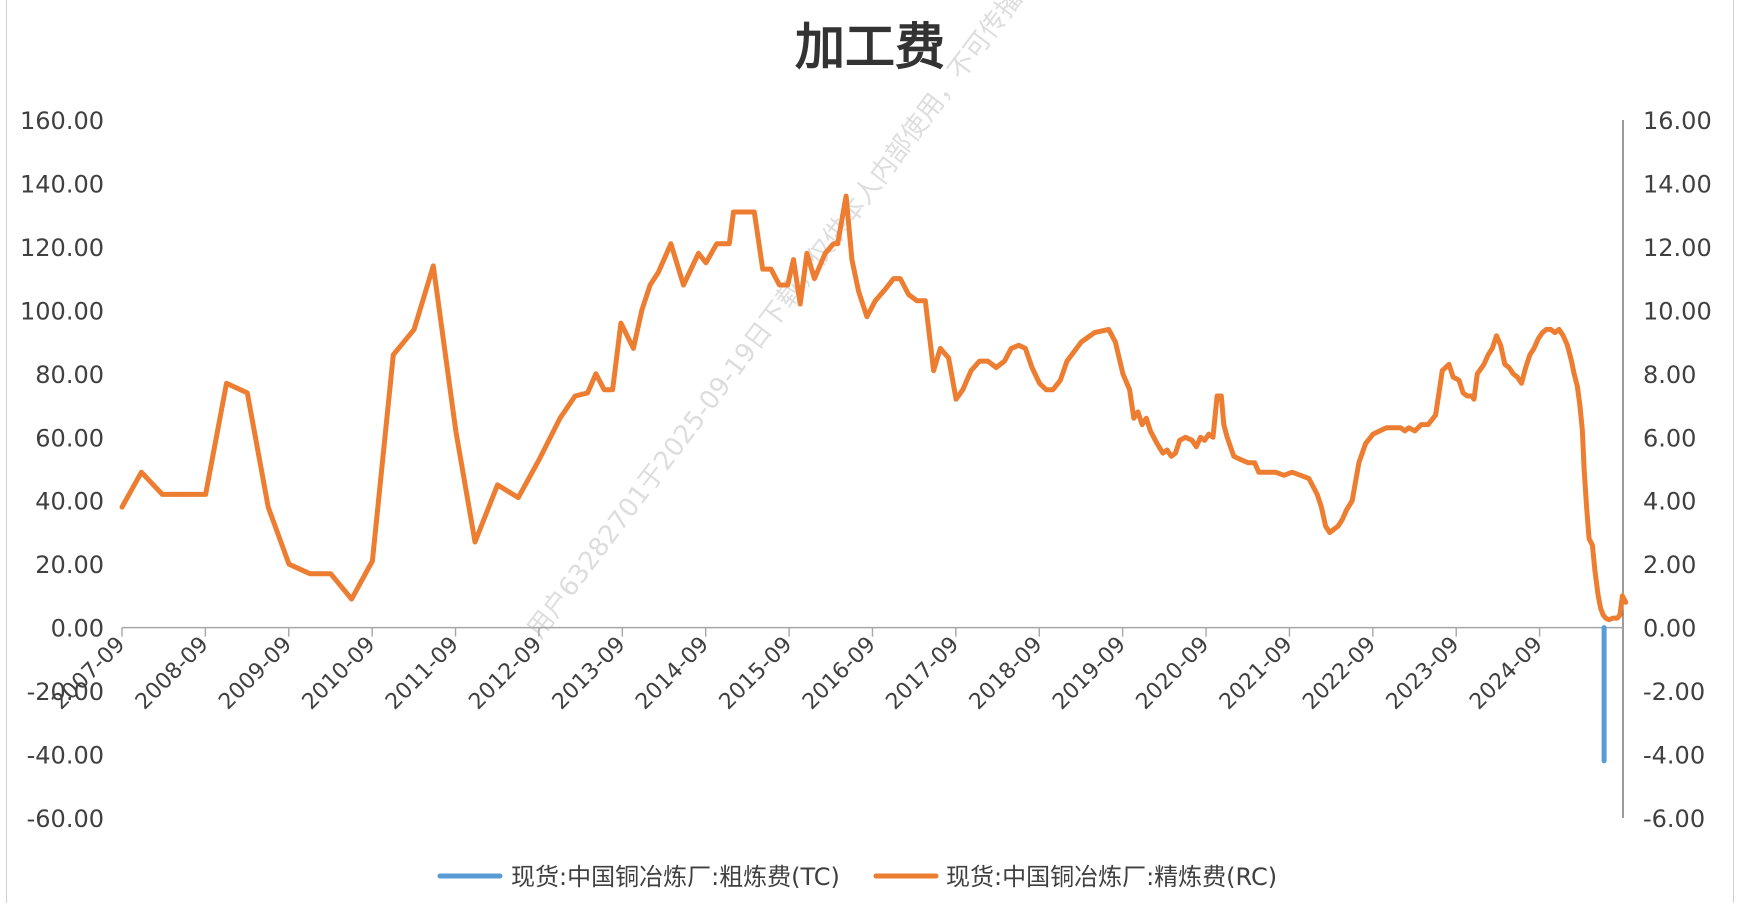 The height and width of the screenshot is (907, 1740). What do you see at coordinates (1677, 248) in the screenshot?
I see `right-tick-label: 12.00` at bounding box center [1677, 248].